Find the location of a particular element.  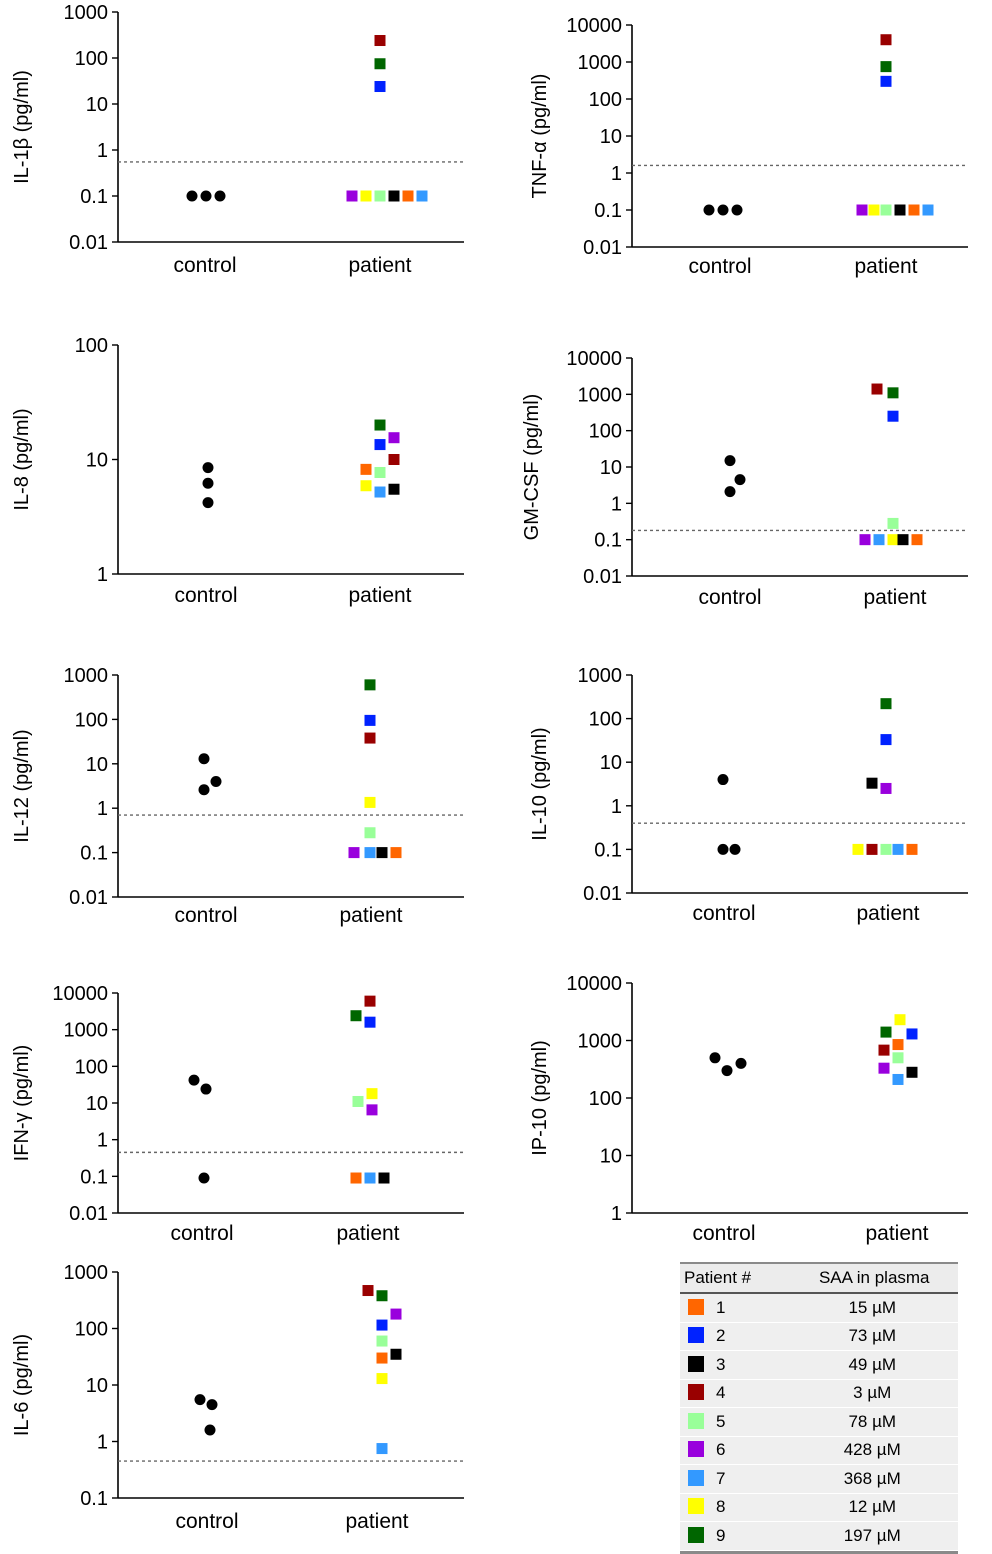

legend-header-saa: SAA in plasma is located at coordinates (872, 1279).